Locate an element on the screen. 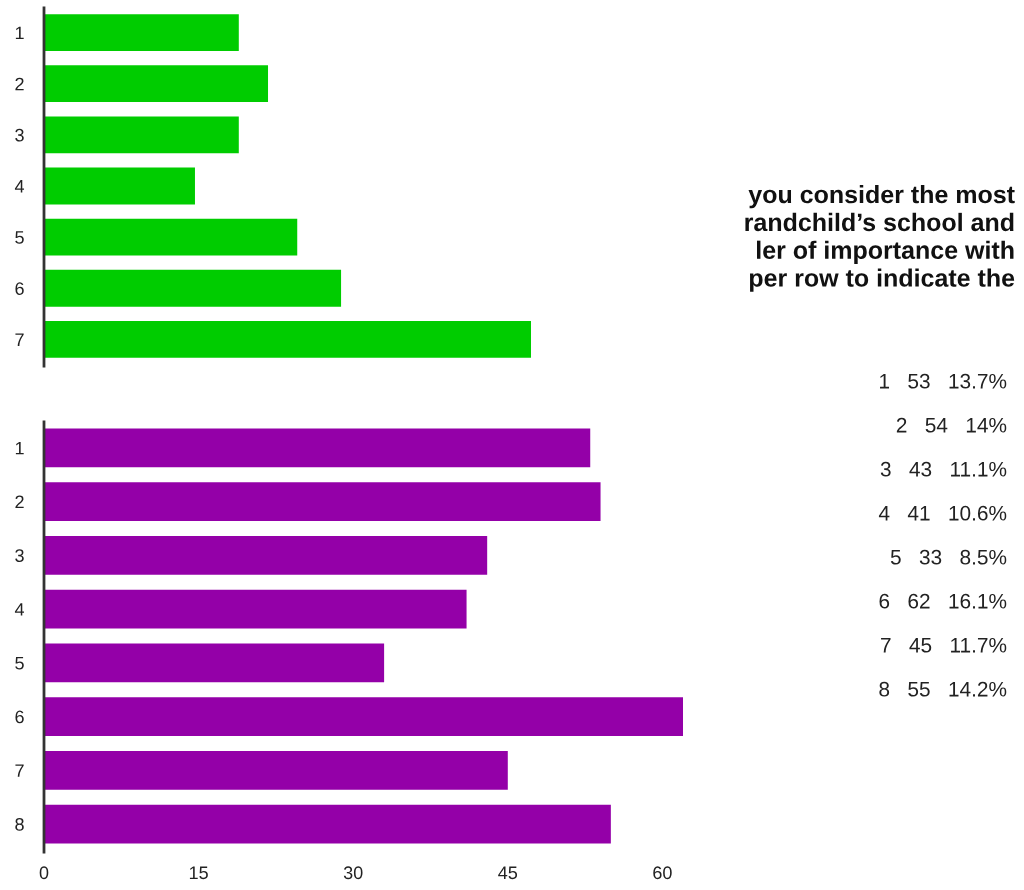 The width and height of the screenshot is (1024, 890). text: 4 41 10.6% is located at coordinates (942, 513).